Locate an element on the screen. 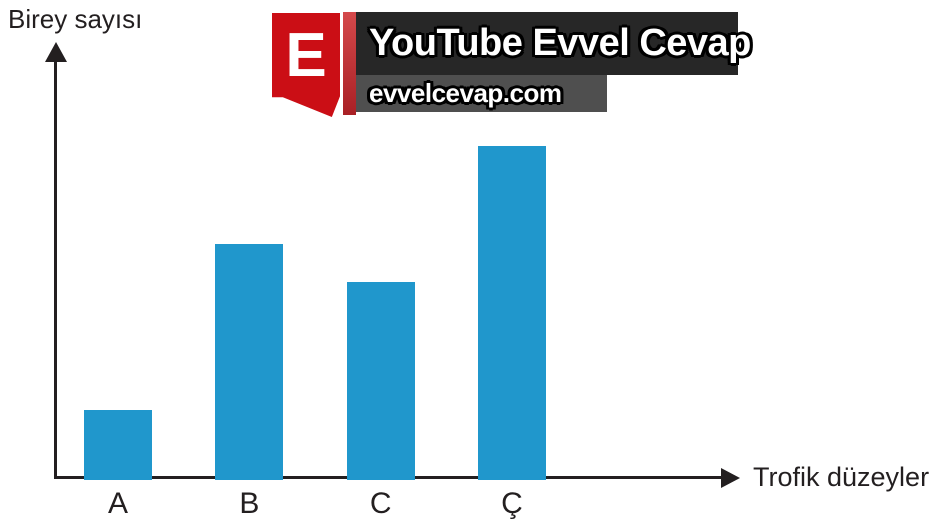 This screenshot has height=527, width=946. logo-red-stripe is located at coordinates (349, 63).